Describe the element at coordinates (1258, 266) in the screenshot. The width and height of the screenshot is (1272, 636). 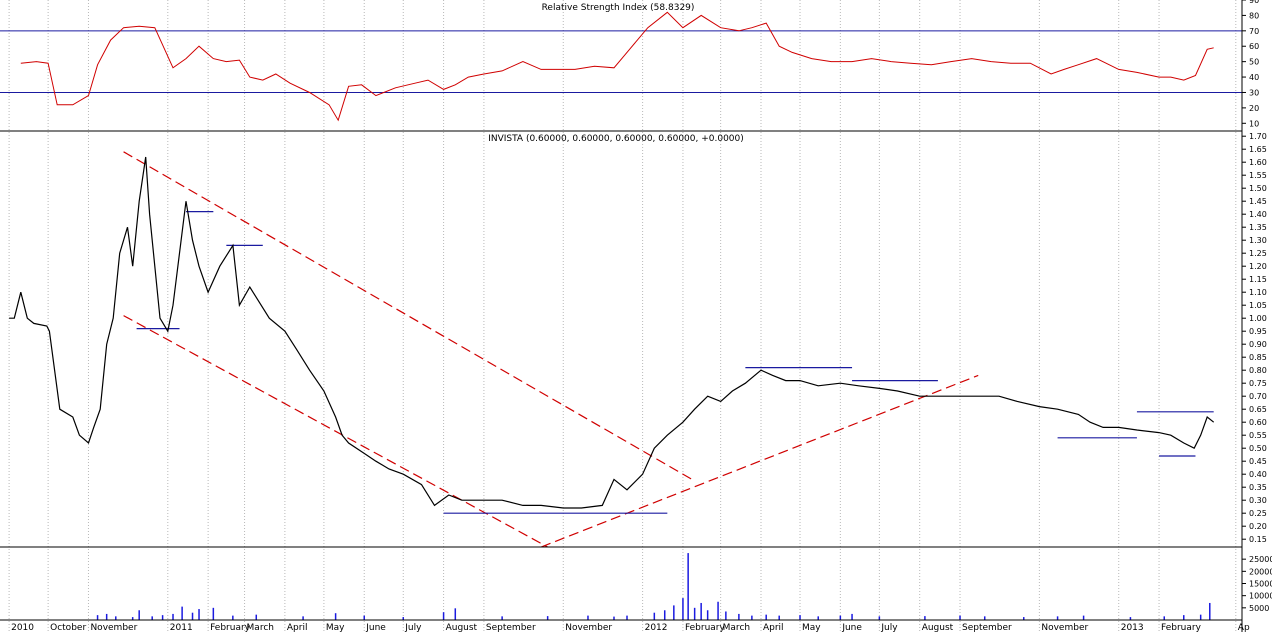
I see `y-tick-label: 1.20` at that location.